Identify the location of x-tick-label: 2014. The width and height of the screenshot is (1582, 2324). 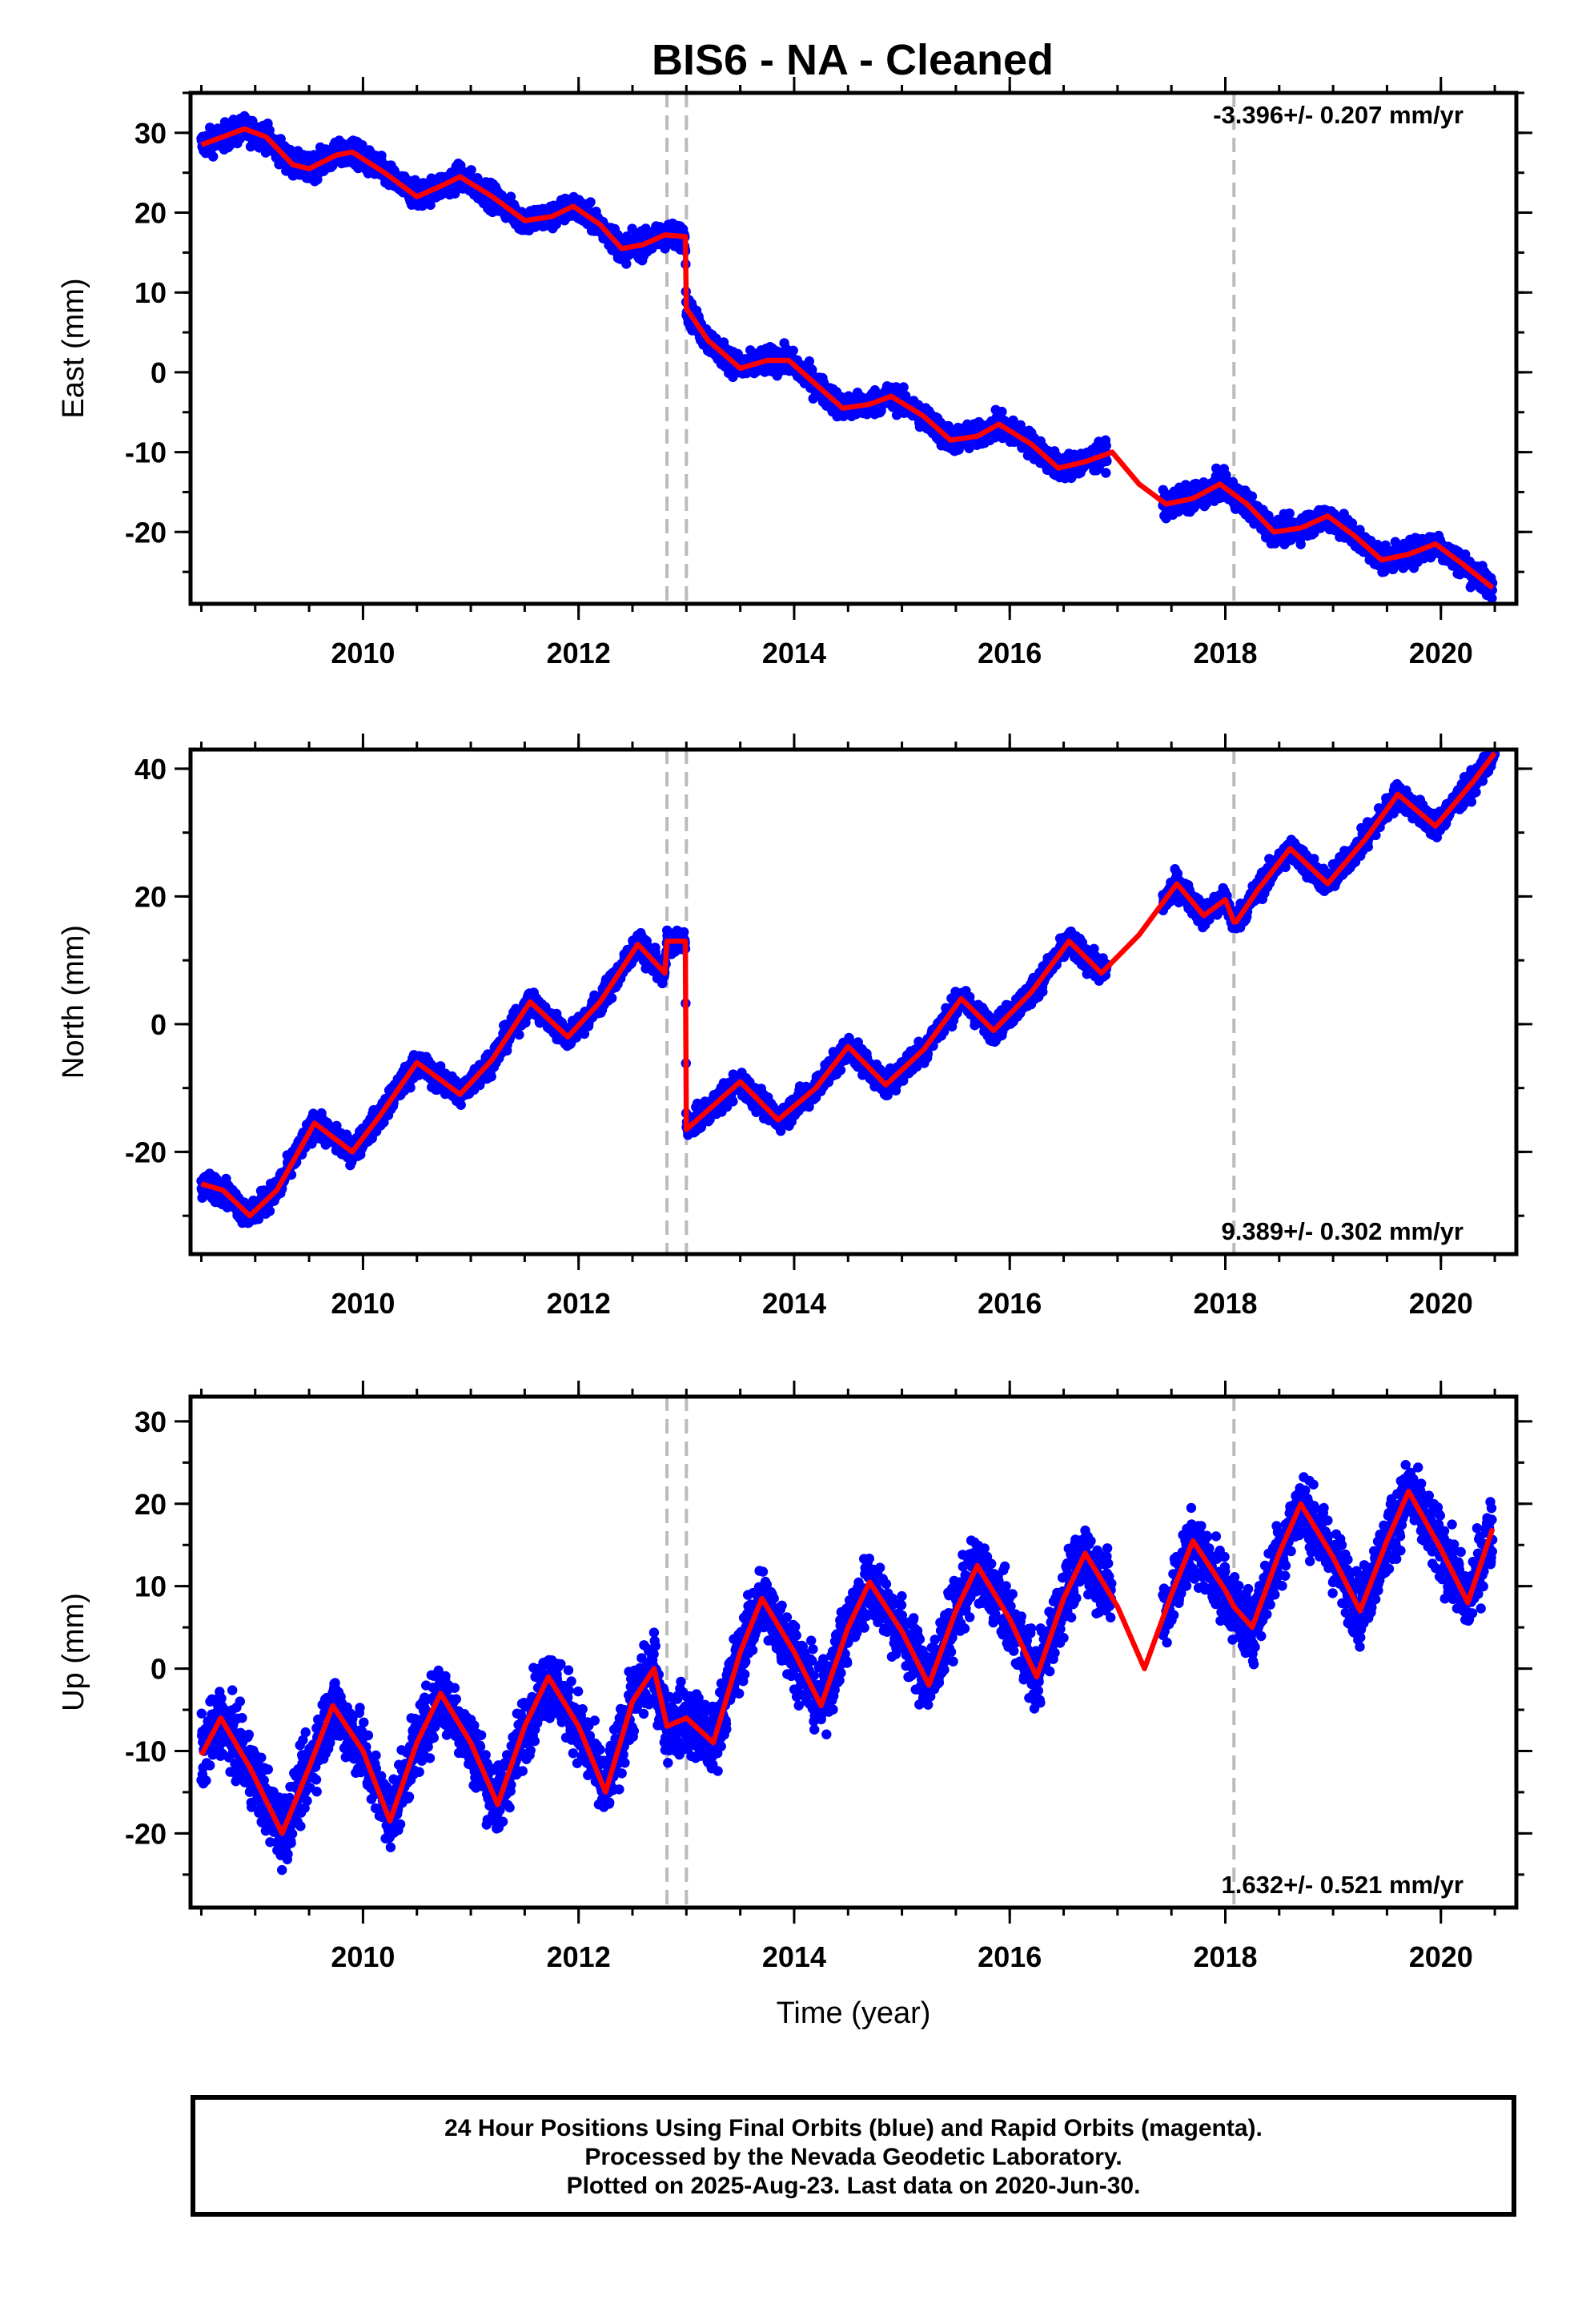
(794, 653).